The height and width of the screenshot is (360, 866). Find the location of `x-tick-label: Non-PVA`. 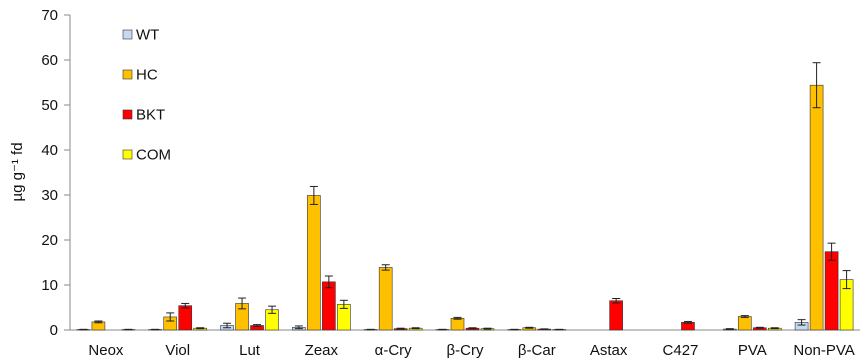

x-tick-label: Non-PVA is located at coordinates (823, 350).